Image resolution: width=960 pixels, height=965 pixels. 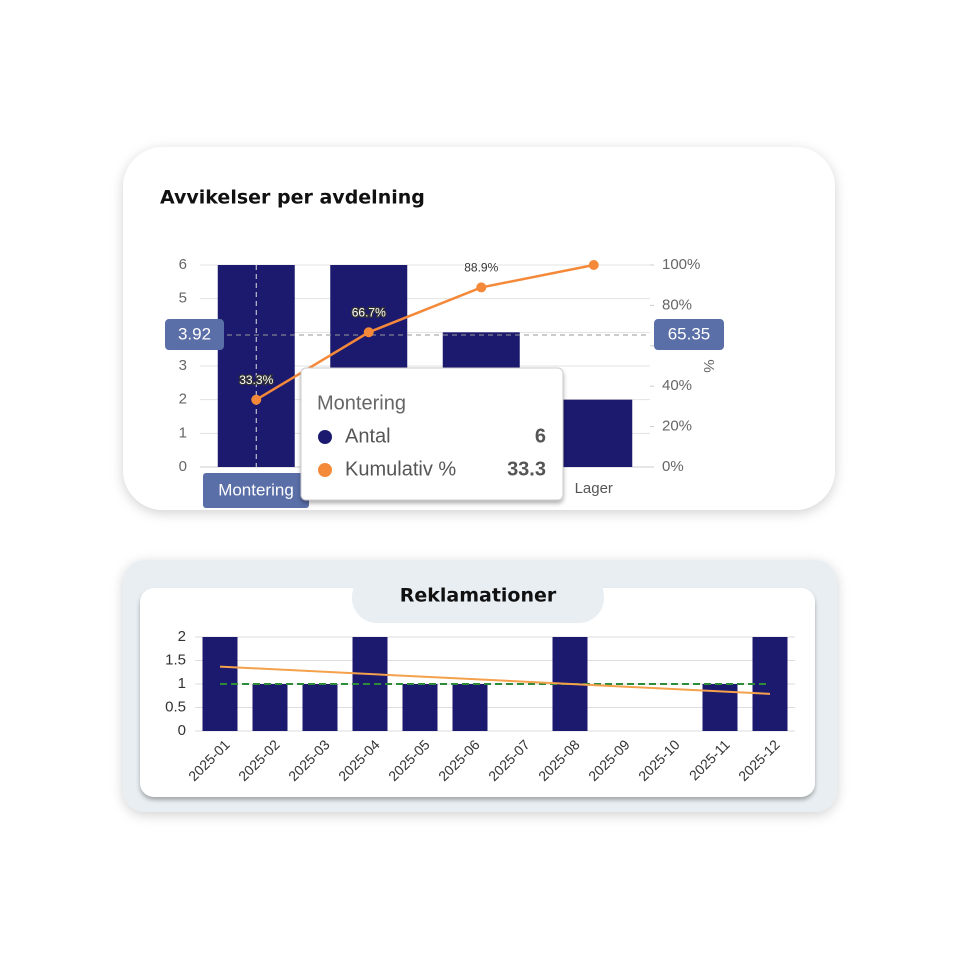 I want to click on crosshair-y-label: 3.92, so click(x=194, y=334).